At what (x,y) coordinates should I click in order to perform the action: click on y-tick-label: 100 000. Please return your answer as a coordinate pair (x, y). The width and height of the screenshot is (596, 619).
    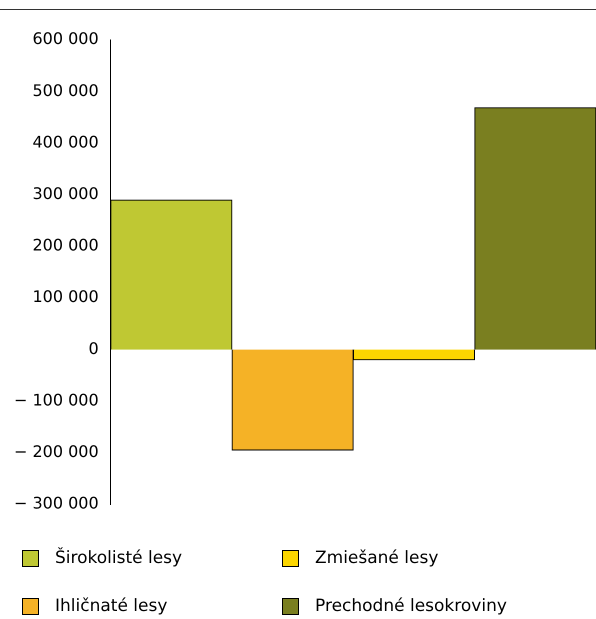
    Looking at the image, I should click on (65, 296).